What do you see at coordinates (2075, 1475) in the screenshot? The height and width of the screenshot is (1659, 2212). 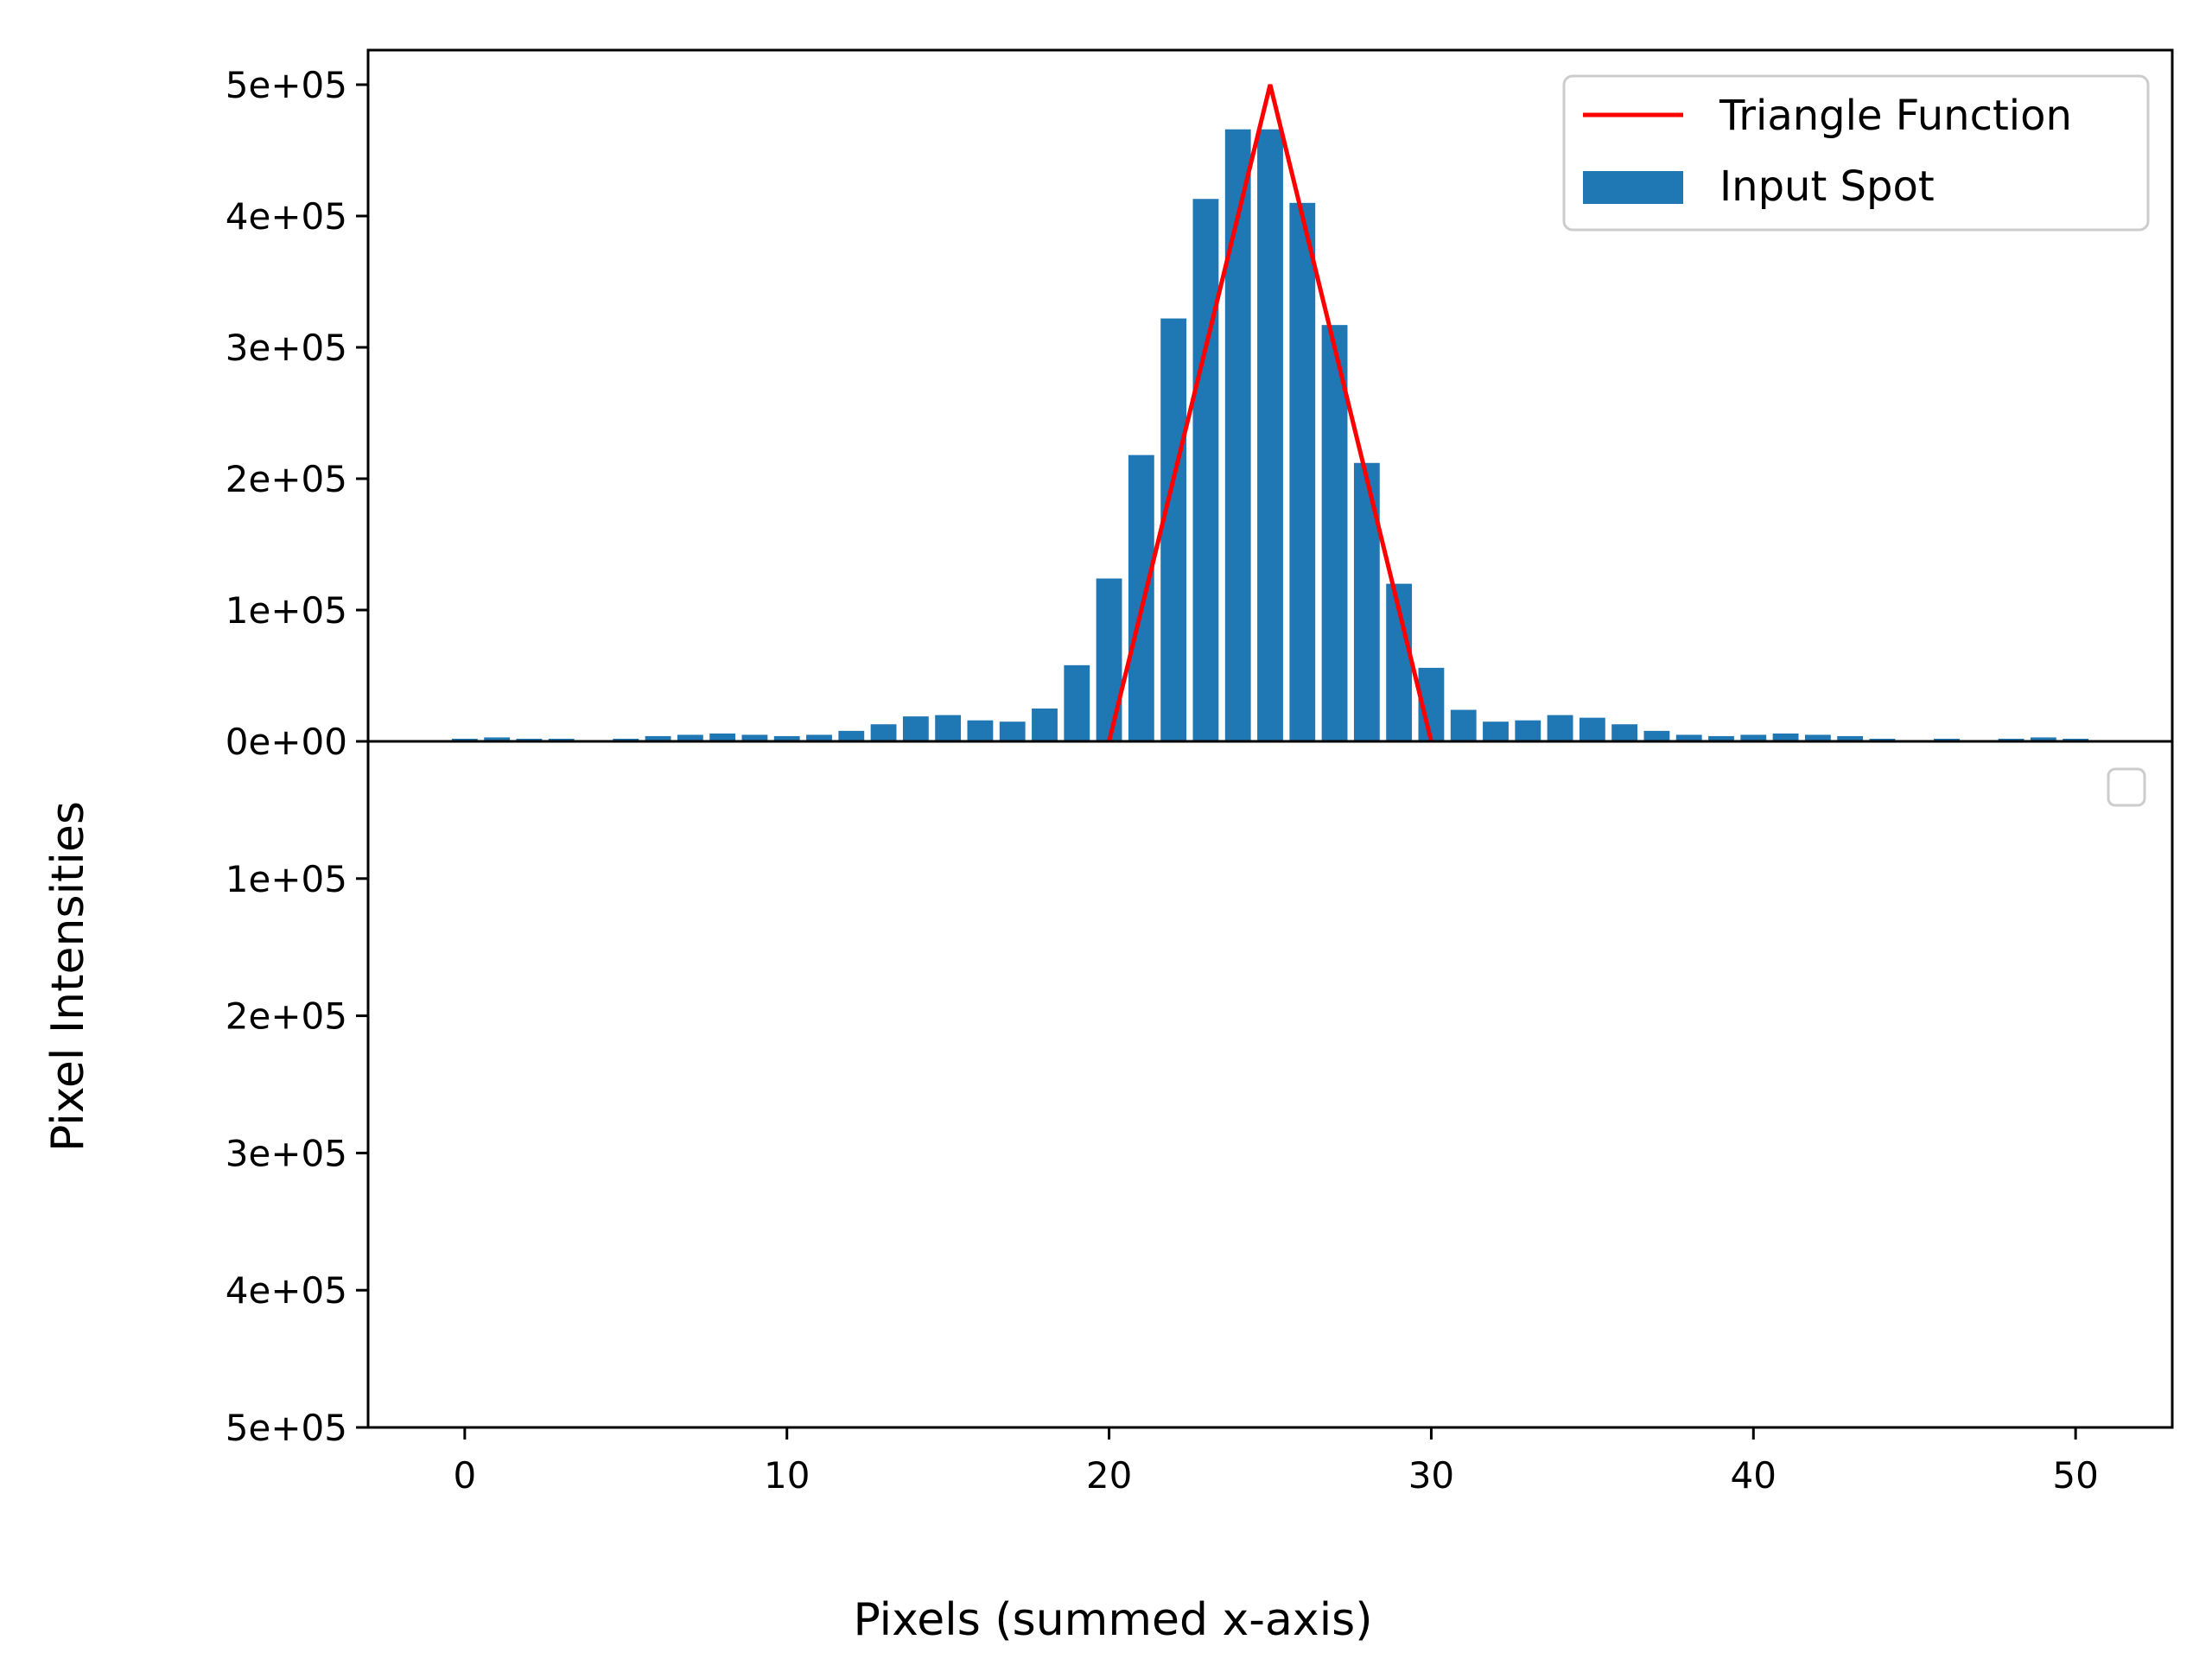 I see `x-tick-label: 50` at bounding box center [2075, 1475].